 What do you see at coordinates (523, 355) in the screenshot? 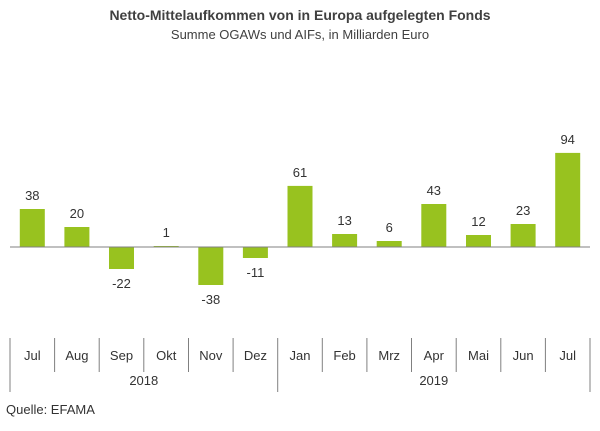
I see `tick-label-12: Jun` at bounding box center [523, 355].